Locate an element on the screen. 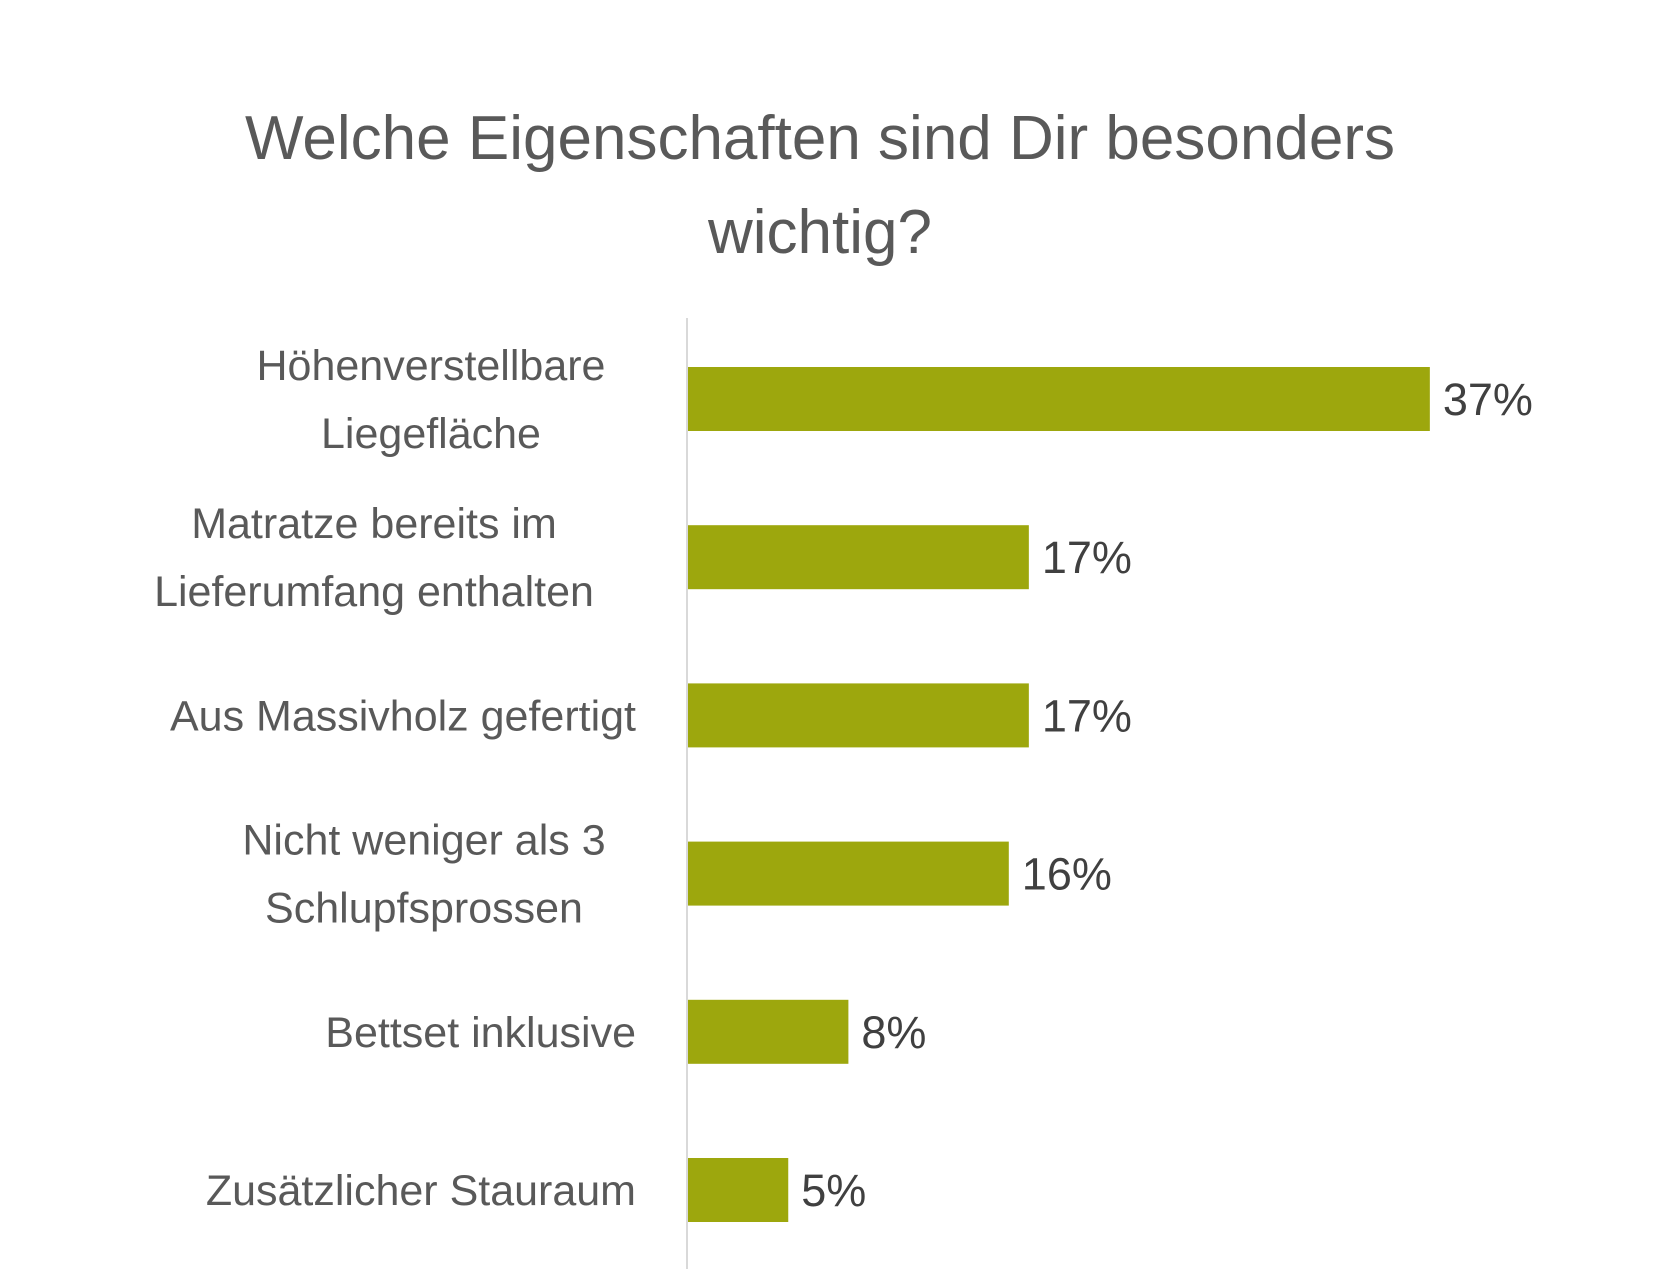  data-label: 5% is located at coordinates (833, 1190).